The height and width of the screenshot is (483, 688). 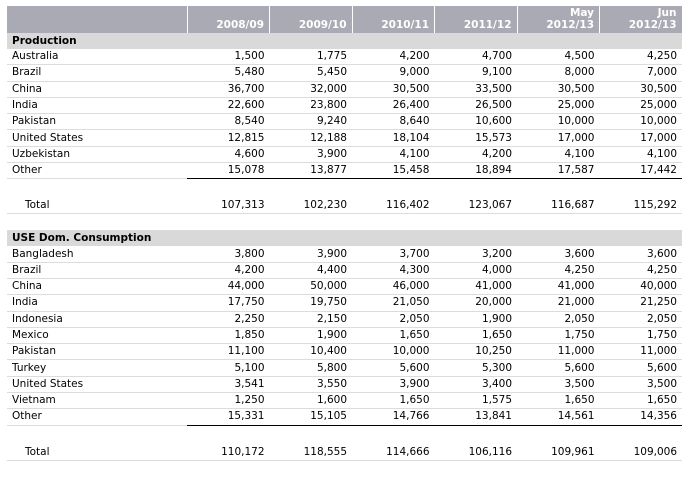 What do you see at coordinates (558, 368) in the screenshot?
I see `row-value: 5,600` at bounding box center [558, 368].